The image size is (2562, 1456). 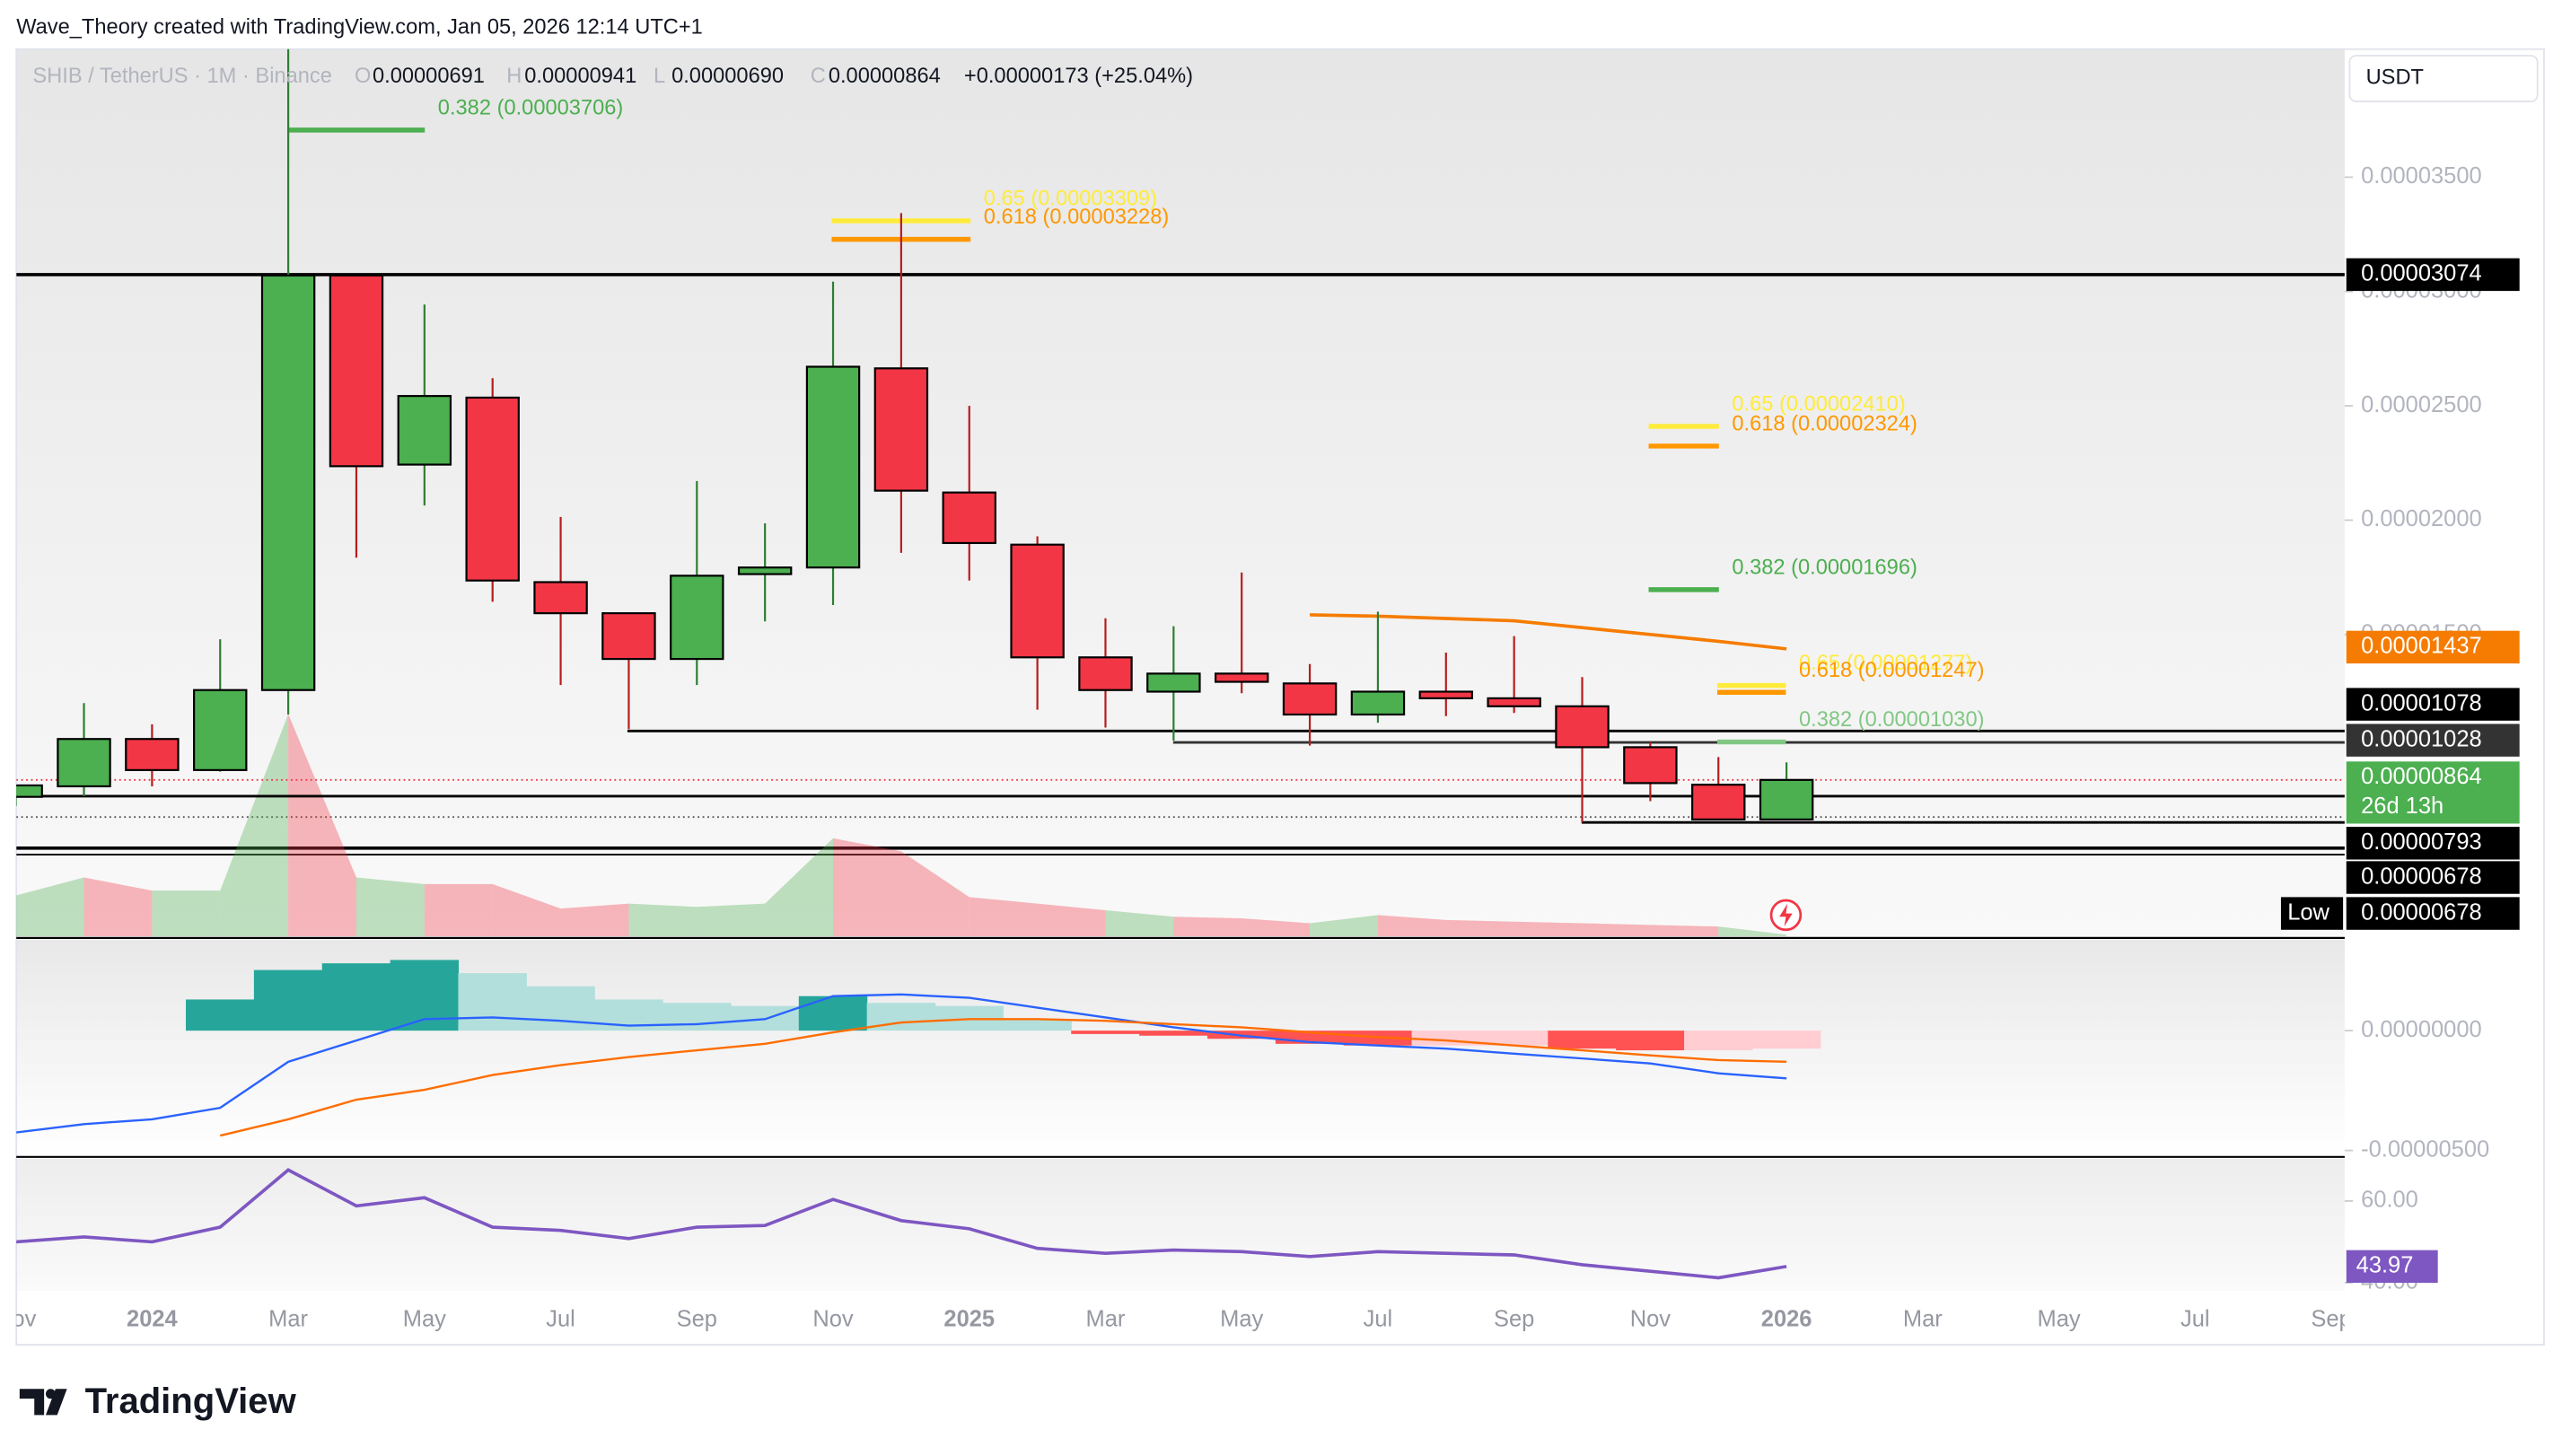 I want to click on y-tick-label: 0.00002500, so click(x=2421, y=404).